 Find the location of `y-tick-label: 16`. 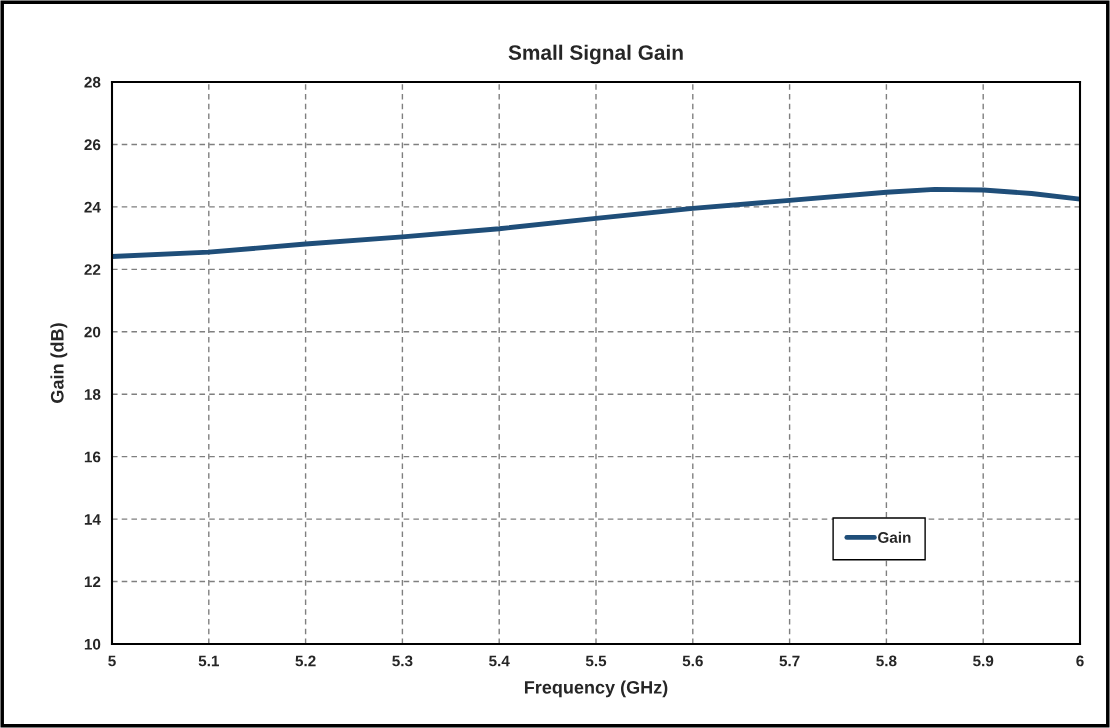

y-tick-label: 16 is located at coordinates (92, 457).